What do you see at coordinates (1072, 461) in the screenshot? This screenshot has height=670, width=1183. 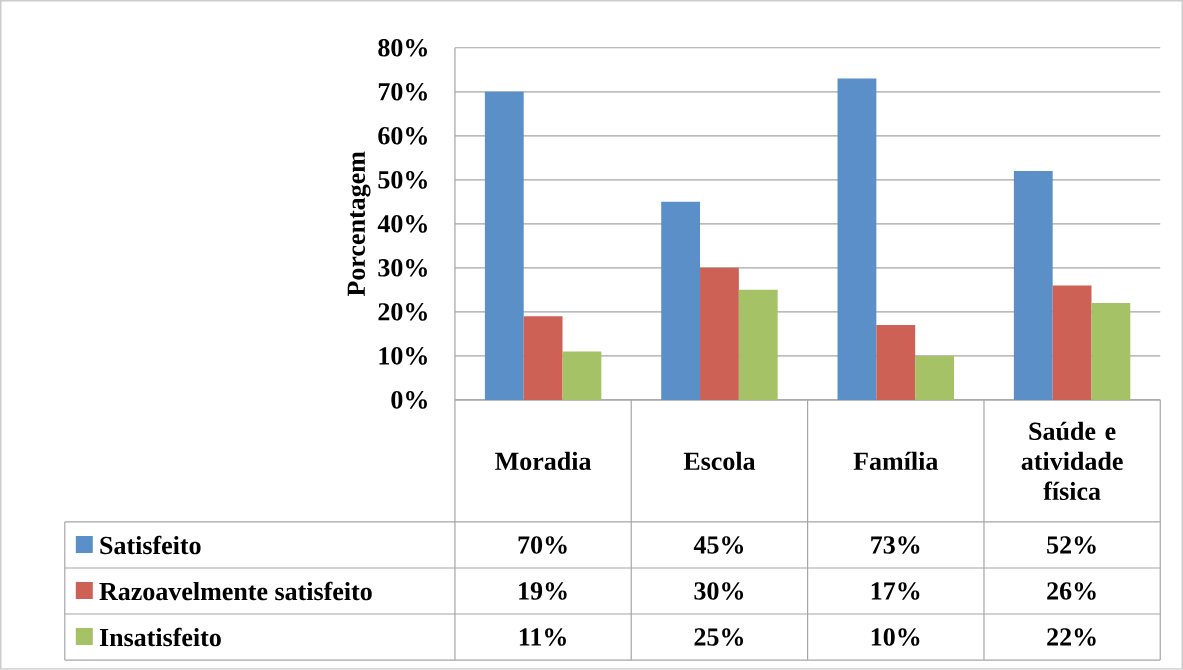 I see `x-tick-label: Saúde e atividade física` at bounding box center [1072, 461].